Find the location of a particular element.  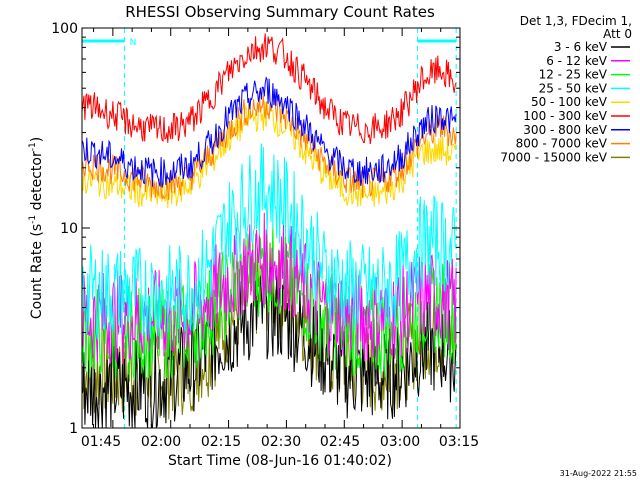

x-tick-label: 02:15 is located at coordinates (221, 442).